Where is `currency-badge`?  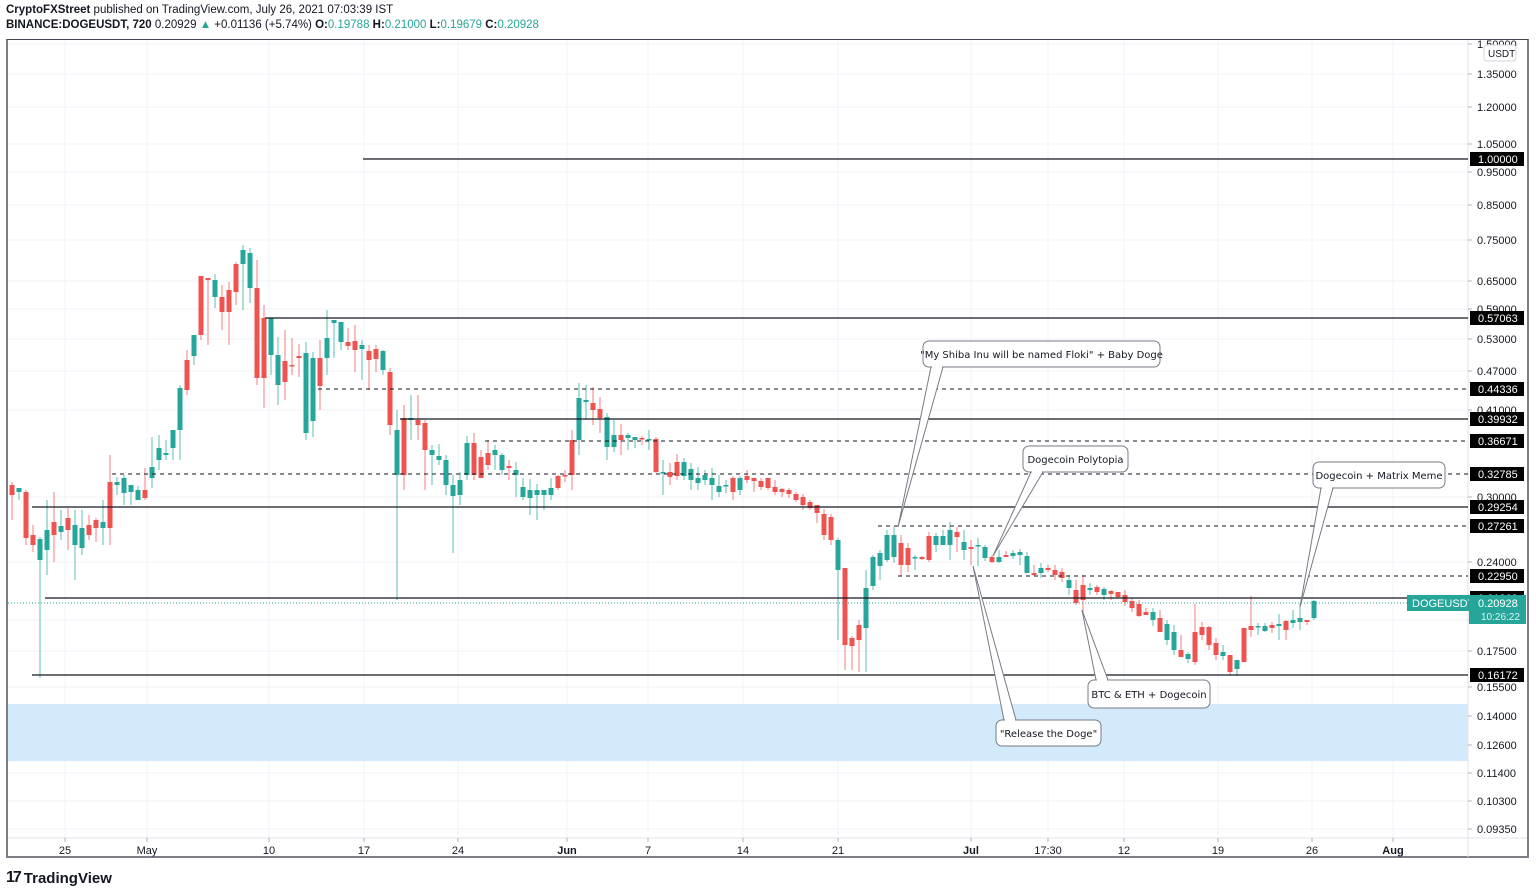 currency-badge is located at coordinates (1500, 53).